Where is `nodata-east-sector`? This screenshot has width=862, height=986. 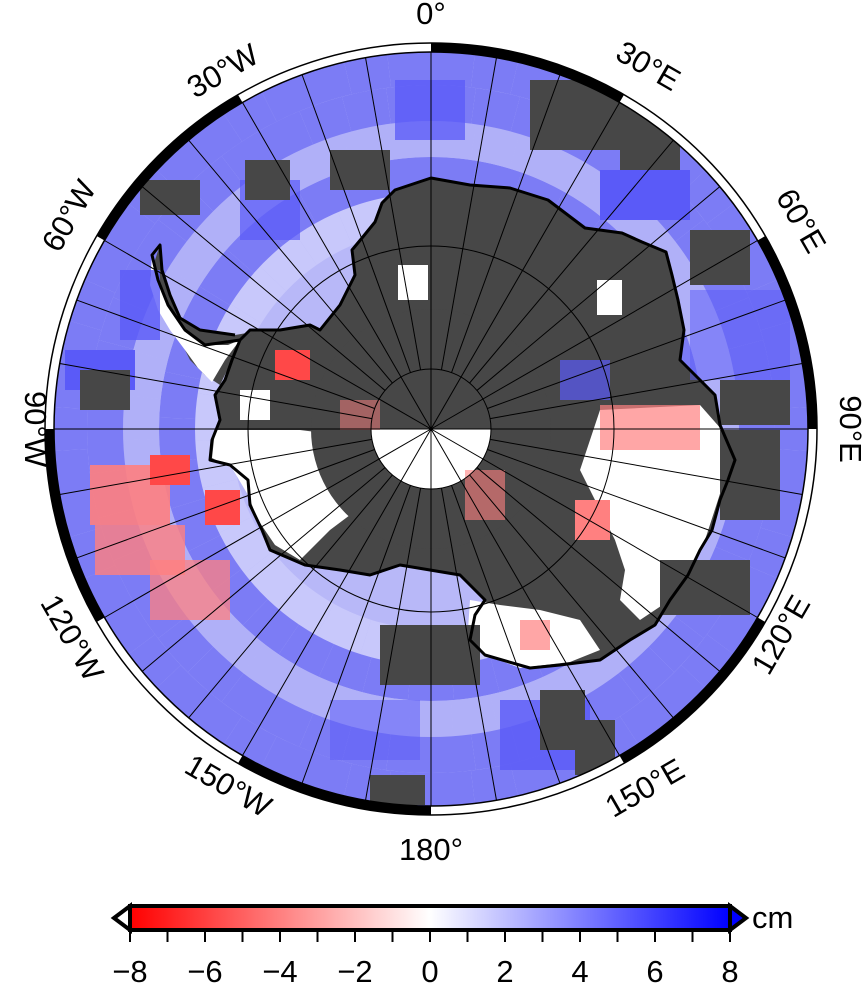 nodata-east-sector is located at coordinates (655, 512).